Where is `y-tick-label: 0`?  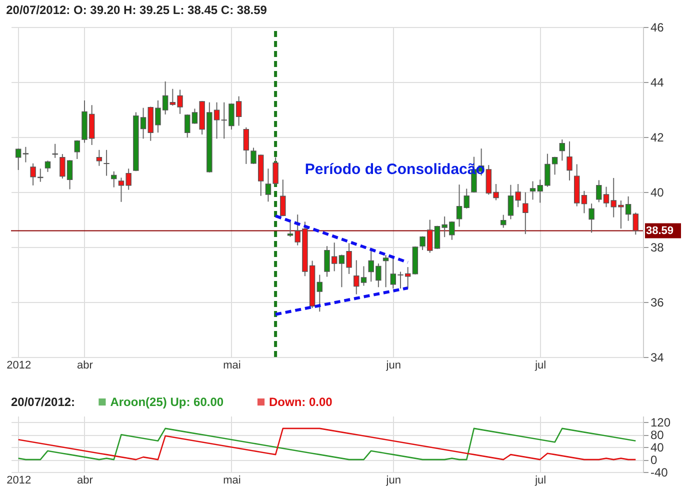 y-tick-label: 0 is located at coordinates (654, 460).